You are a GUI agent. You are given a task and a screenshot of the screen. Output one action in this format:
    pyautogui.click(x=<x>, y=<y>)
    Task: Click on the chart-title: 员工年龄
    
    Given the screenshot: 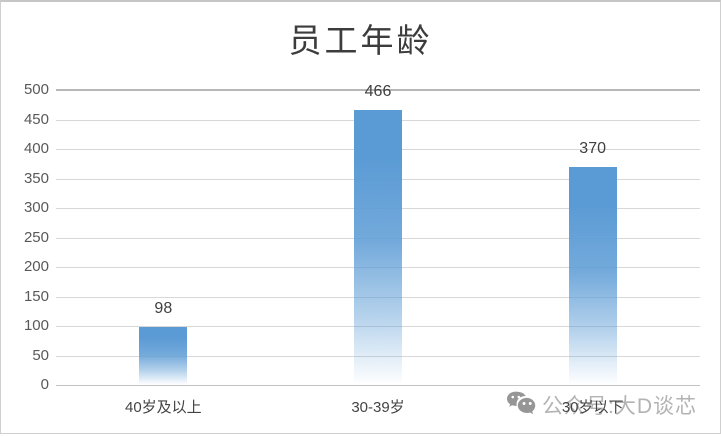 What is the action you would take?
    pyautogui.click(x=360, y=40)
    